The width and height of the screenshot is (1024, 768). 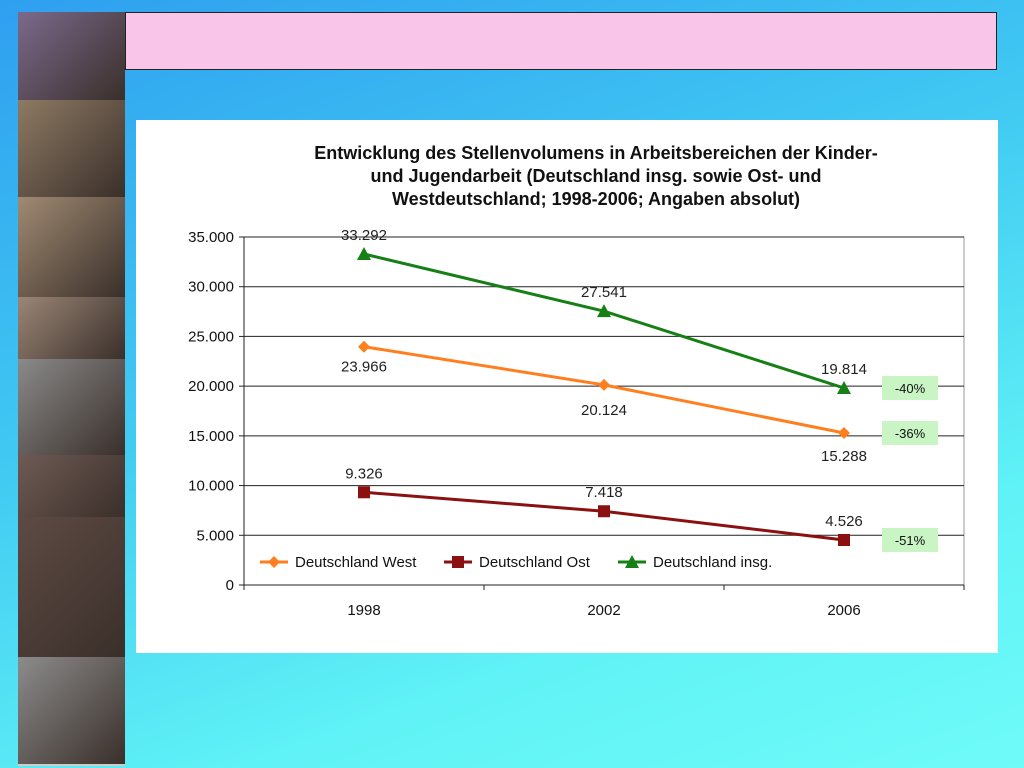 I want to click on change-label: -40%, so click(x=910, y=388).